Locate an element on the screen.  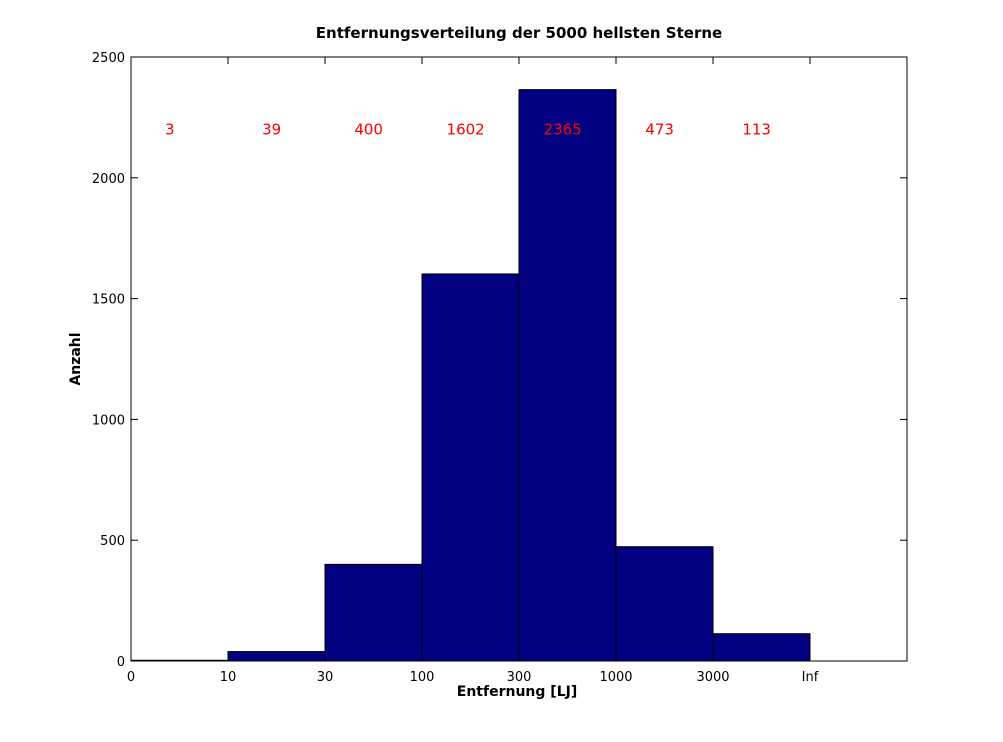
y-tick-label: 500 is located at coordinates (112, 541).